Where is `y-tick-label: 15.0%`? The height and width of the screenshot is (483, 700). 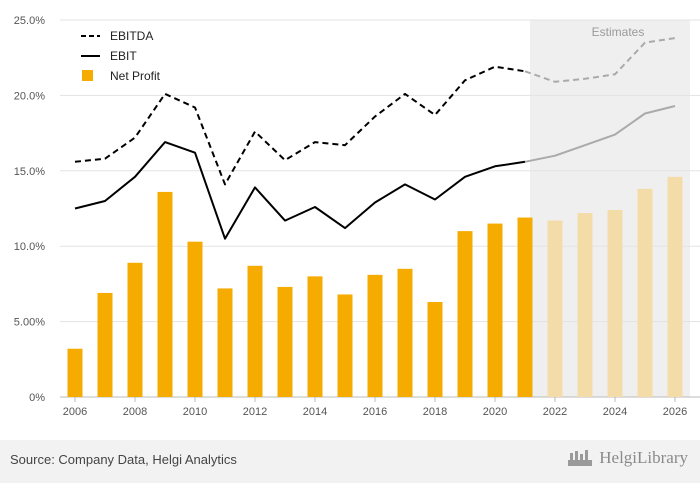
y-tick-label: 15.0% is located at coordinates (29, 172).